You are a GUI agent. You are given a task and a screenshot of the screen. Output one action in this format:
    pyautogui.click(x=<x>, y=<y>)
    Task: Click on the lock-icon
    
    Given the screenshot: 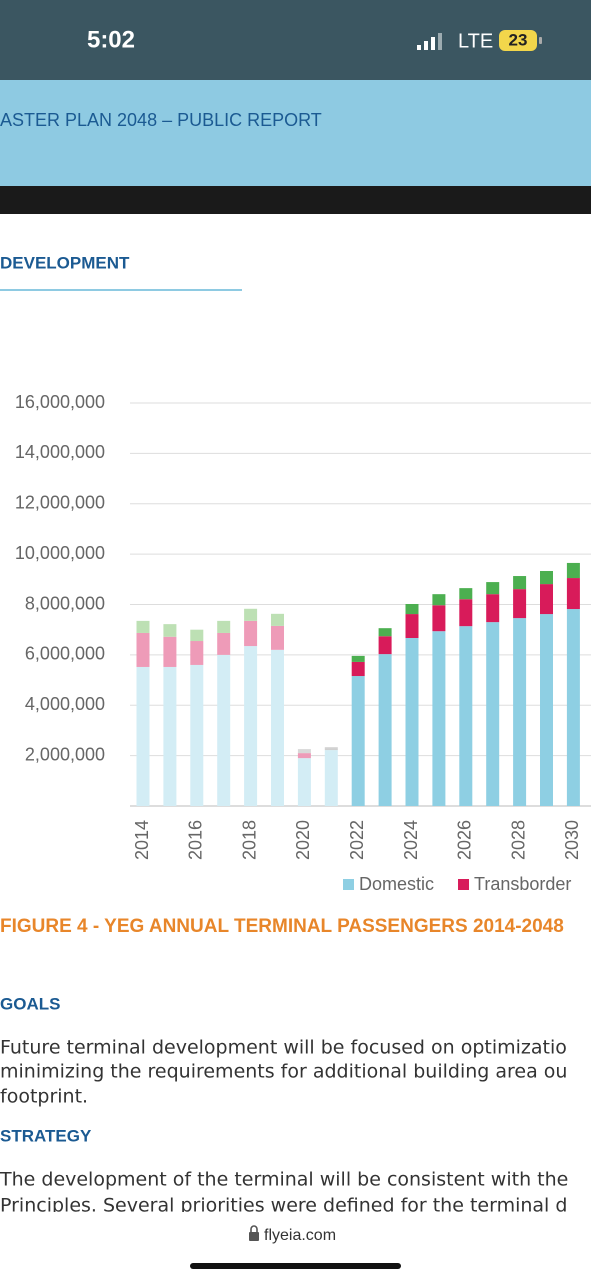 What is the action you would take?
    pyautogui.click(x=254, y=1233)
    